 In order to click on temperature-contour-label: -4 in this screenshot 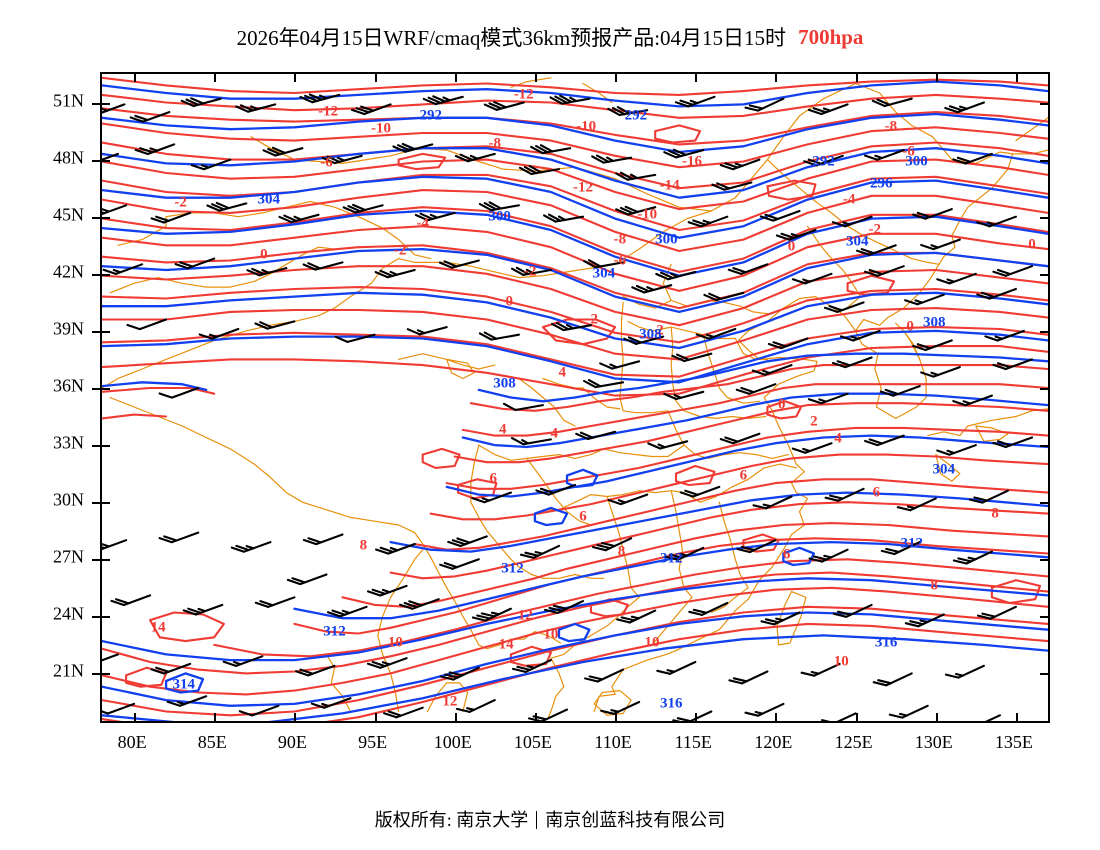, I will do `click(422, 223)`.